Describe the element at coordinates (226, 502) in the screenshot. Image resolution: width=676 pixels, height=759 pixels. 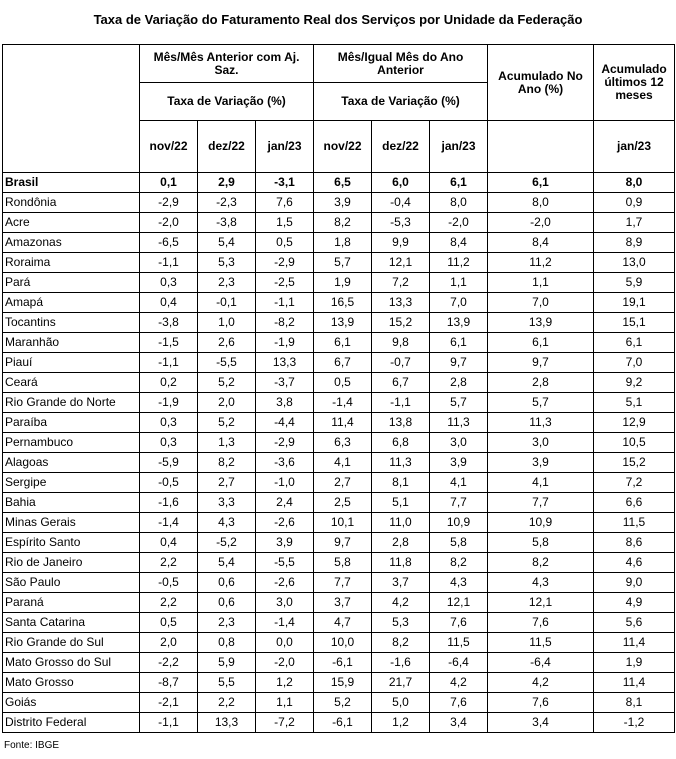
I see `value-cell: 3,3` at that location.